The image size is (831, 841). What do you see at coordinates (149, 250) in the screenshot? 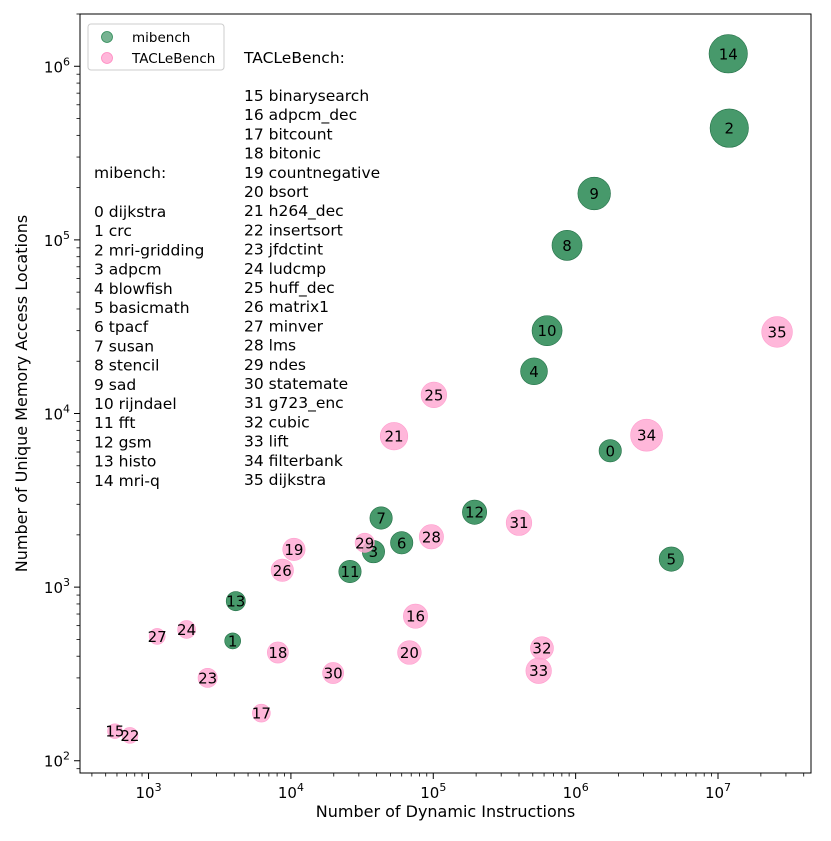
I see `mibench-list-item: 2 mri-gridding` at bounding box center [149, 250].